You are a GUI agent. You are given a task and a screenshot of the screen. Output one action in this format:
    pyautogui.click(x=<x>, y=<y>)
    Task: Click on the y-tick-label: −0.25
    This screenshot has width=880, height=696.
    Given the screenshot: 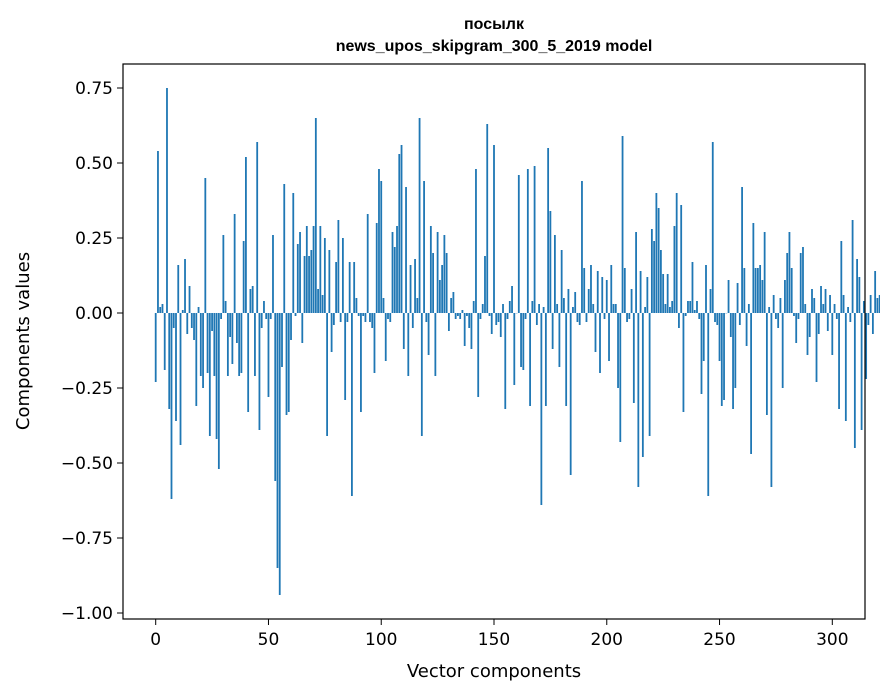 What is the action you would take?
    pyautogui.click(x=87, y=389)
    